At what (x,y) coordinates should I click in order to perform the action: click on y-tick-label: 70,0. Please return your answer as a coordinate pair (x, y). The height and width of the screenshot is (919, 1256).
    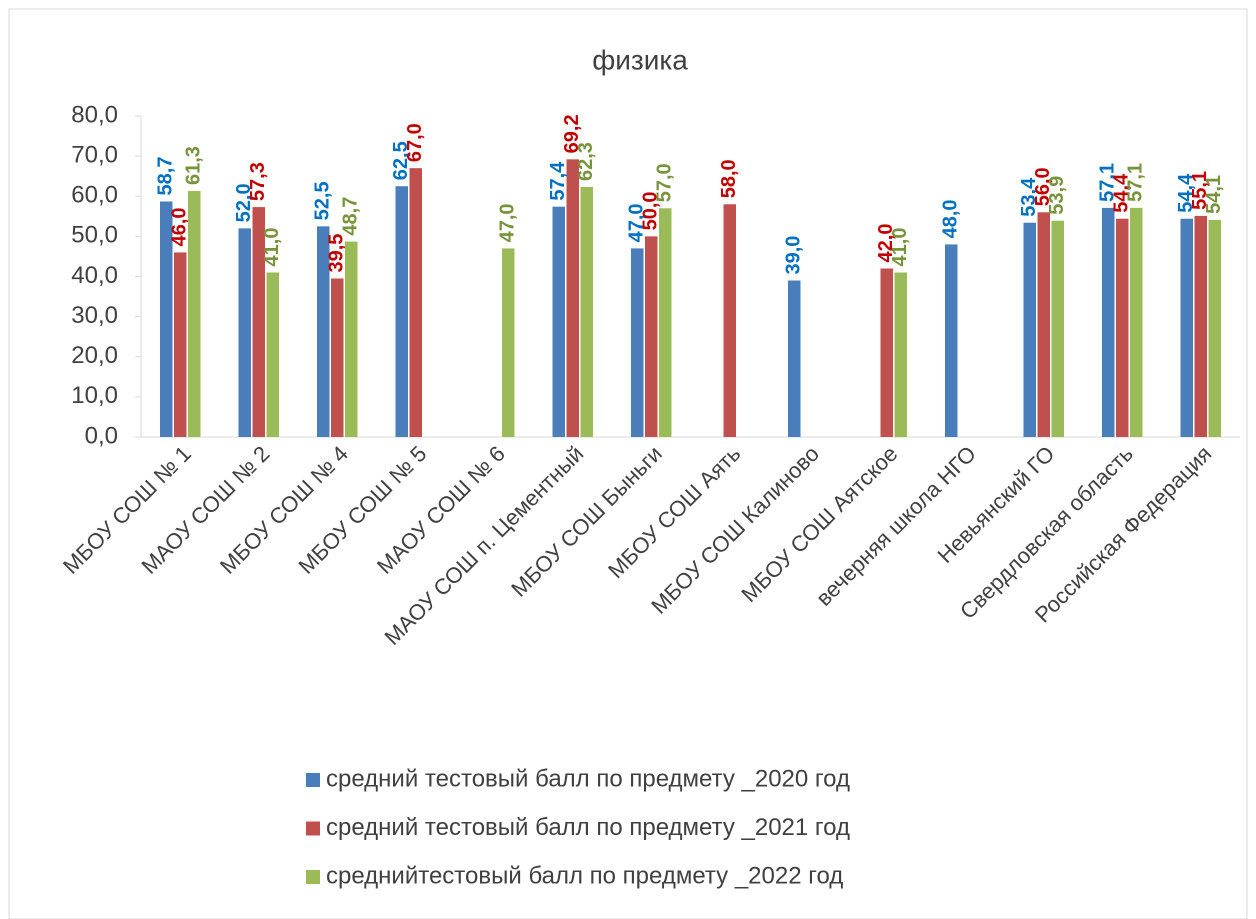
    Looking at the image, I should click on (94, 154).